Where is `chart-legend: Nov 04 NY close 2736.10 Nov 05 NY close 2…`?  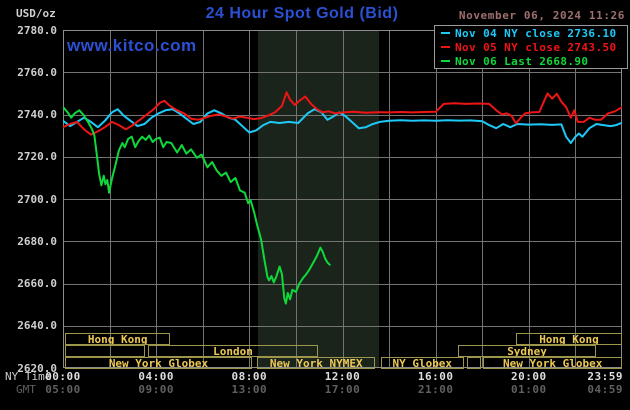
chart-legend: Nov 04 NY close 2736.10 Nov 05 NY close 2… is located at coordinates (531, 47).